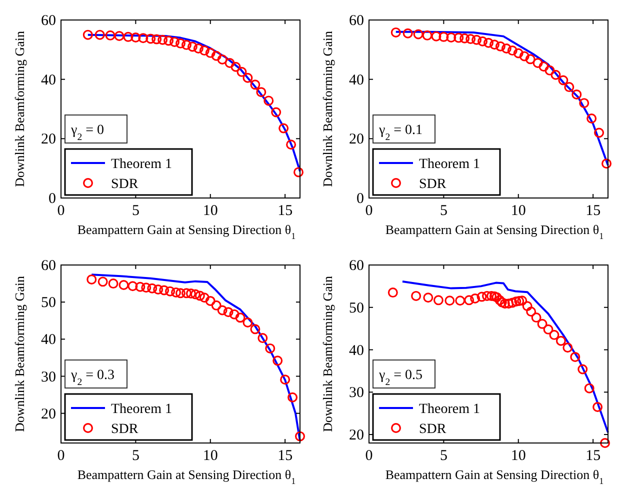  What do you see at coordinates (360, 199) in the screenshot?
I see `y-tick-label: 0` at bounding box center [360, 199].